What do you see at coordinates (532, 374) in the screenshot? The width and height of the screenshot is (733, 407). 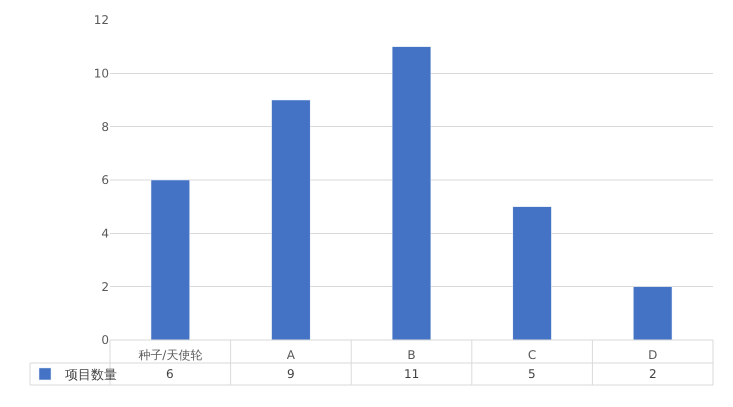 I see `data-label: 5` at bounding box center [532, 374].